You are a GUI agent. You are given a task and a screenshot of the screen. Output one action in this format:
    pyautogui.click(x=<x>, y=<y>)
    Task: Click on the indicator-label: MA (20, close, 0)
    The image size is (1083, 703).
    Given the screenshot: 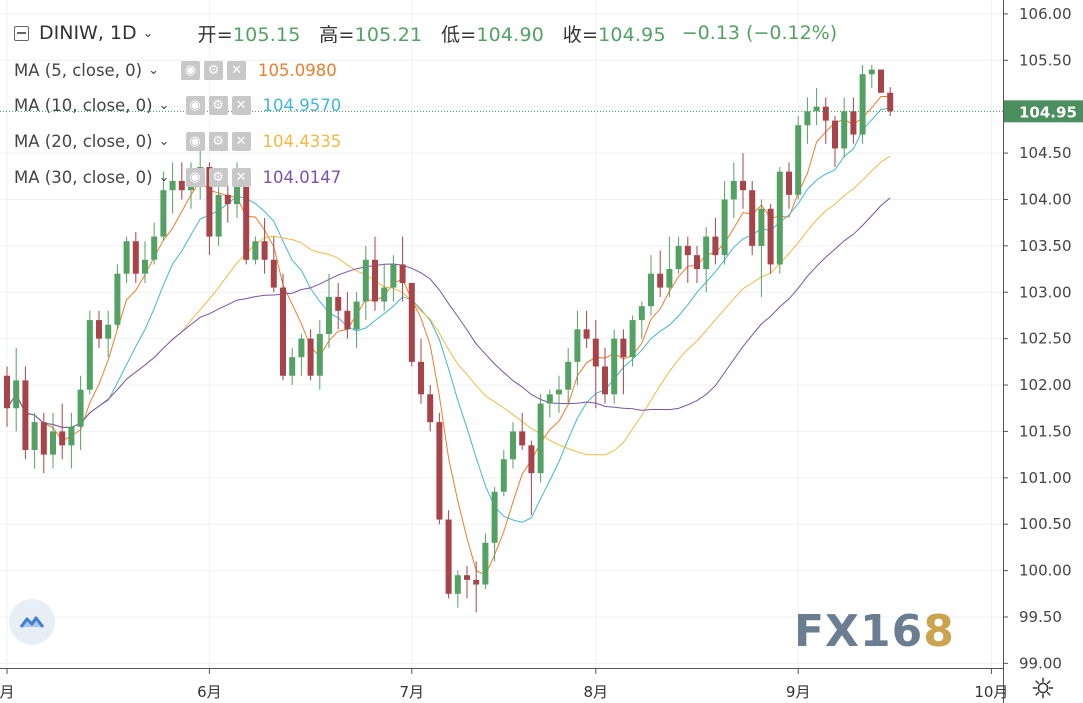 What is the action you would take?
    pyautogui.click(x=83, y=141)
    